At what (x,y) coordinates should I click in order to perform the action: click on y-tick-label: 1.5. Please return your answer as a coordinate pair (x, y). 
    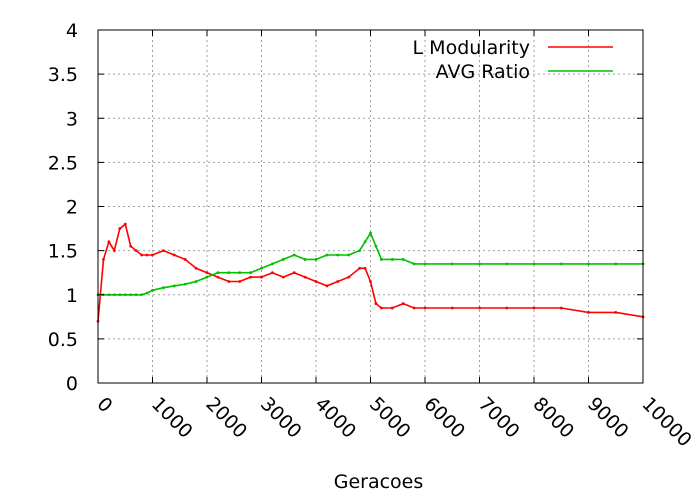
    Looking at the image, I should click on (63, 252).